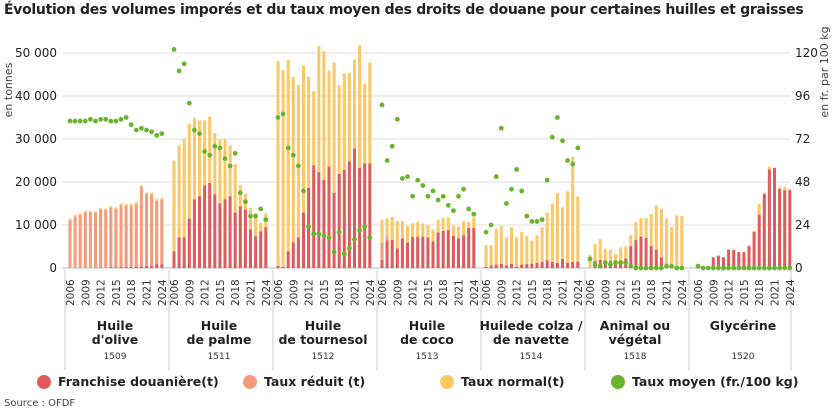  I want to click on category-name: d'olive, so click(115, 339).